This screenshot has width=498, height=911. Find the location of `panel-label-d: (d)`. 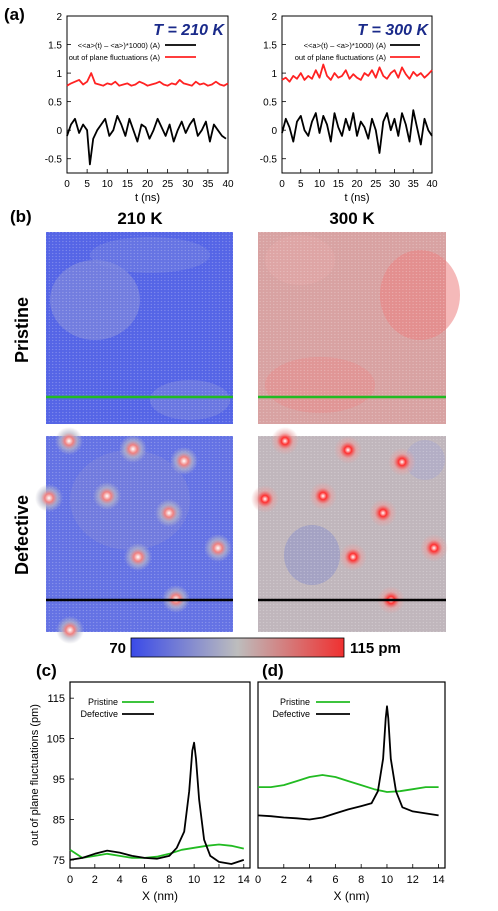

panel-label-d: (d) is located at coordinates (273, 670).